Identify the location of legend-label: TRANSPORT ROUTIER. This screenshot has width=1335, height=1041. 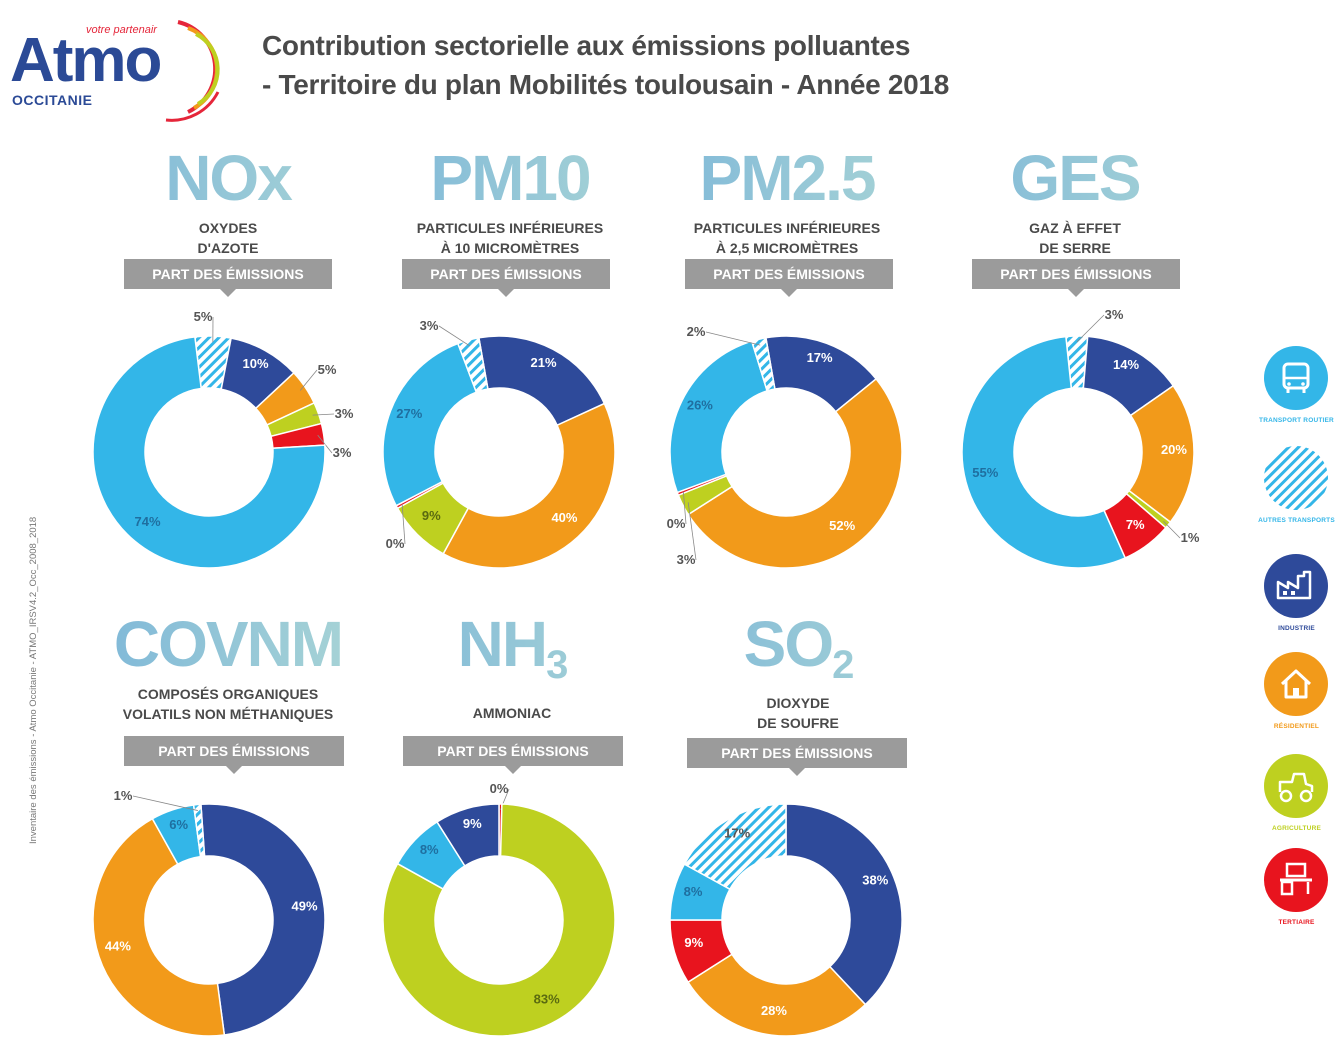
(1296, 420).